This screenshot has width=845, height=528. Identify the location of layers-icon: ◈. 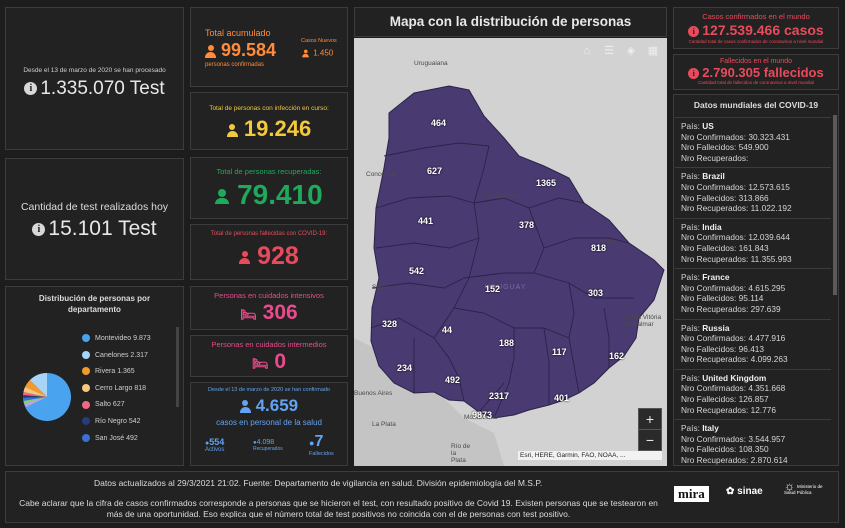
(631, 51).